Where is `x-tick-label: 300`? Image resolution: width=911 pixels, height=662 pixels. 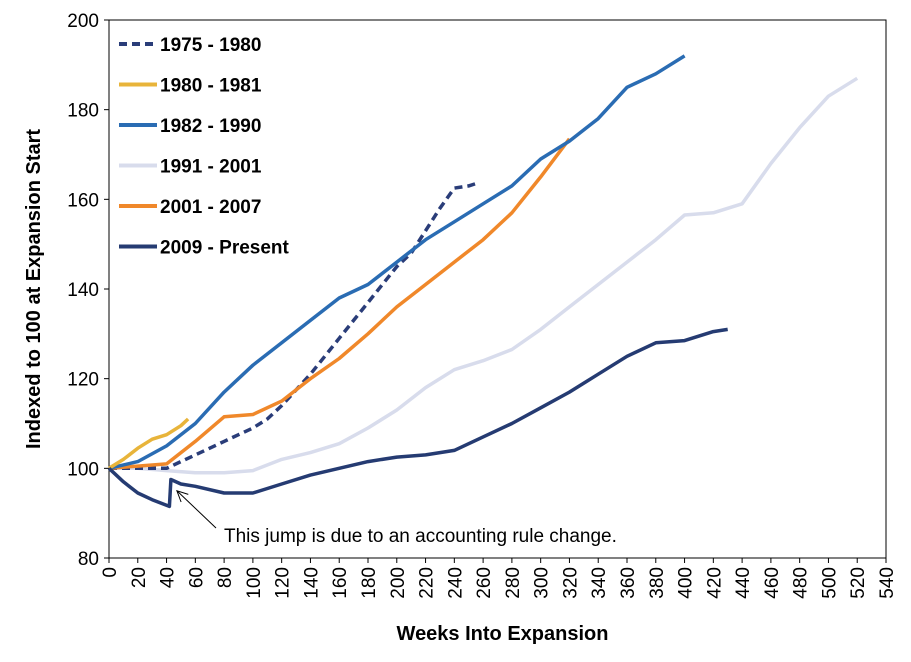
x-tick-label: 300 is located at coordinates (542, 583).